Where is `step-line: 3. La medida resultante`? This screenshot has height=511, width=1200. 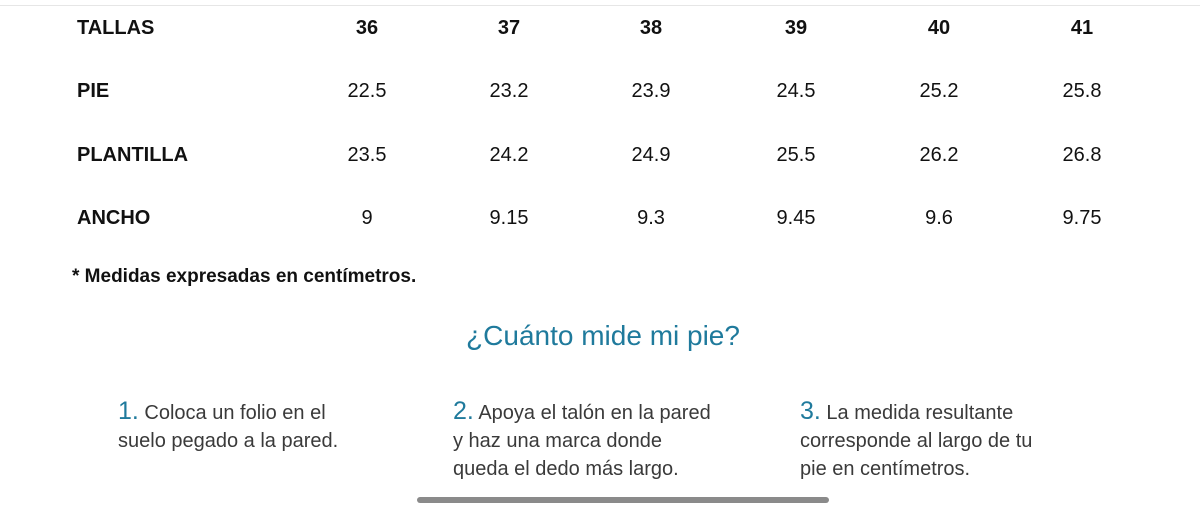 step-line: 3. La medida resultante is located at coordinates (916, 412).